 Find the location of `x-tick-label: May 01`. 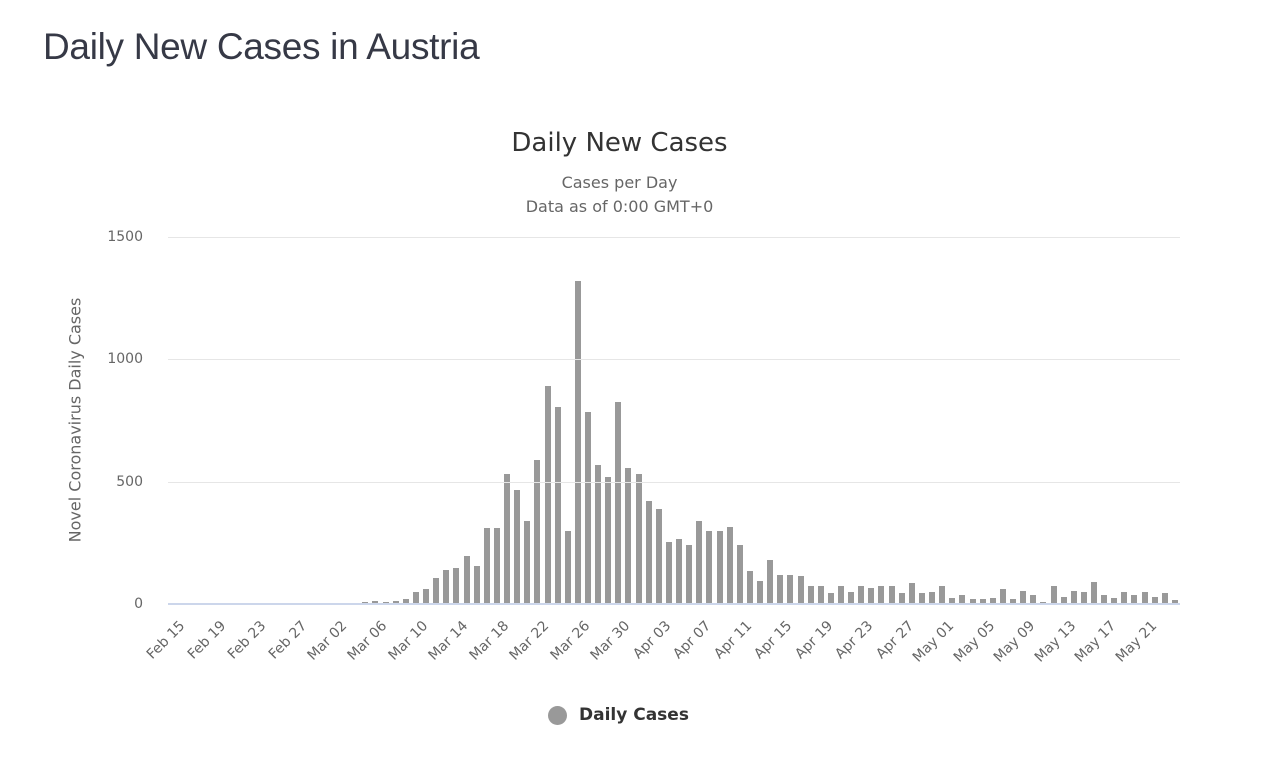

x-tick-label: May 01 is located at coordinates (933, 642).